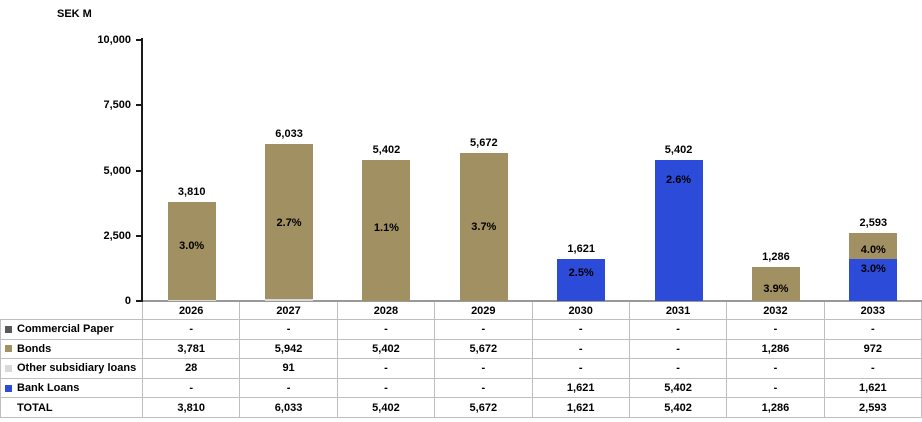  What do you see at coordinates (678, 150) in the screenshot?
I see `bar-value-label-2031: 5,402` at bounding box center [678, 150].